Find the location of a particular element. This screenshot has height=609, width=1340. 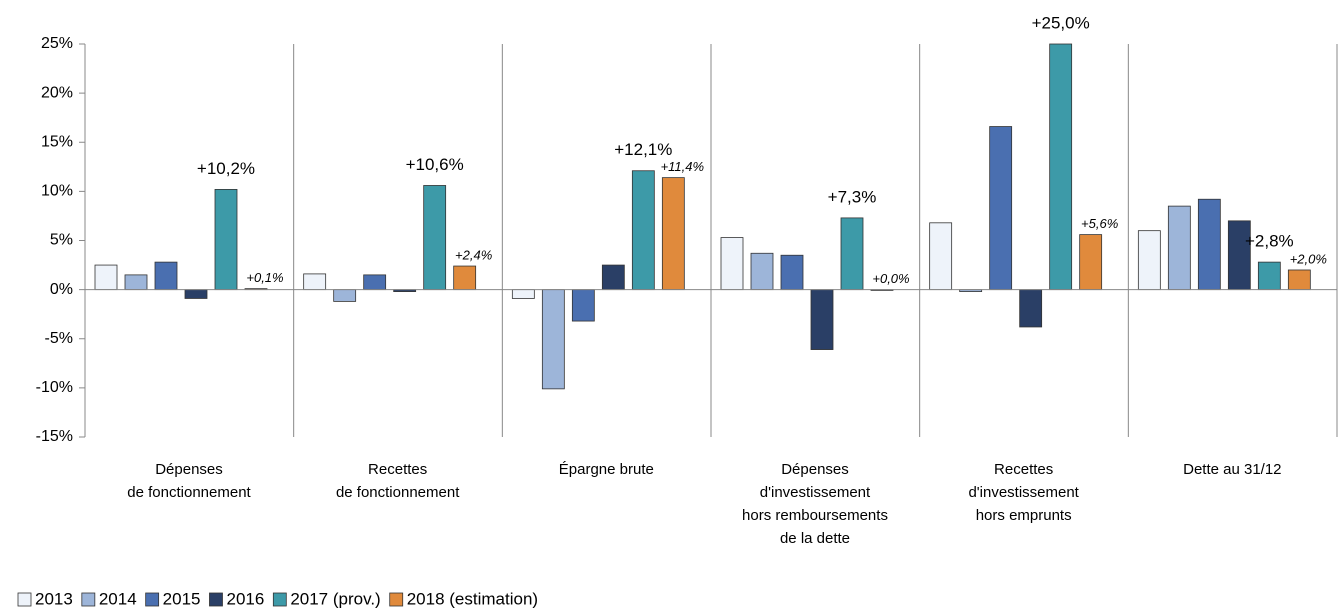

legend-label: 2018 (estimation) is located at coordinates (472, 598).